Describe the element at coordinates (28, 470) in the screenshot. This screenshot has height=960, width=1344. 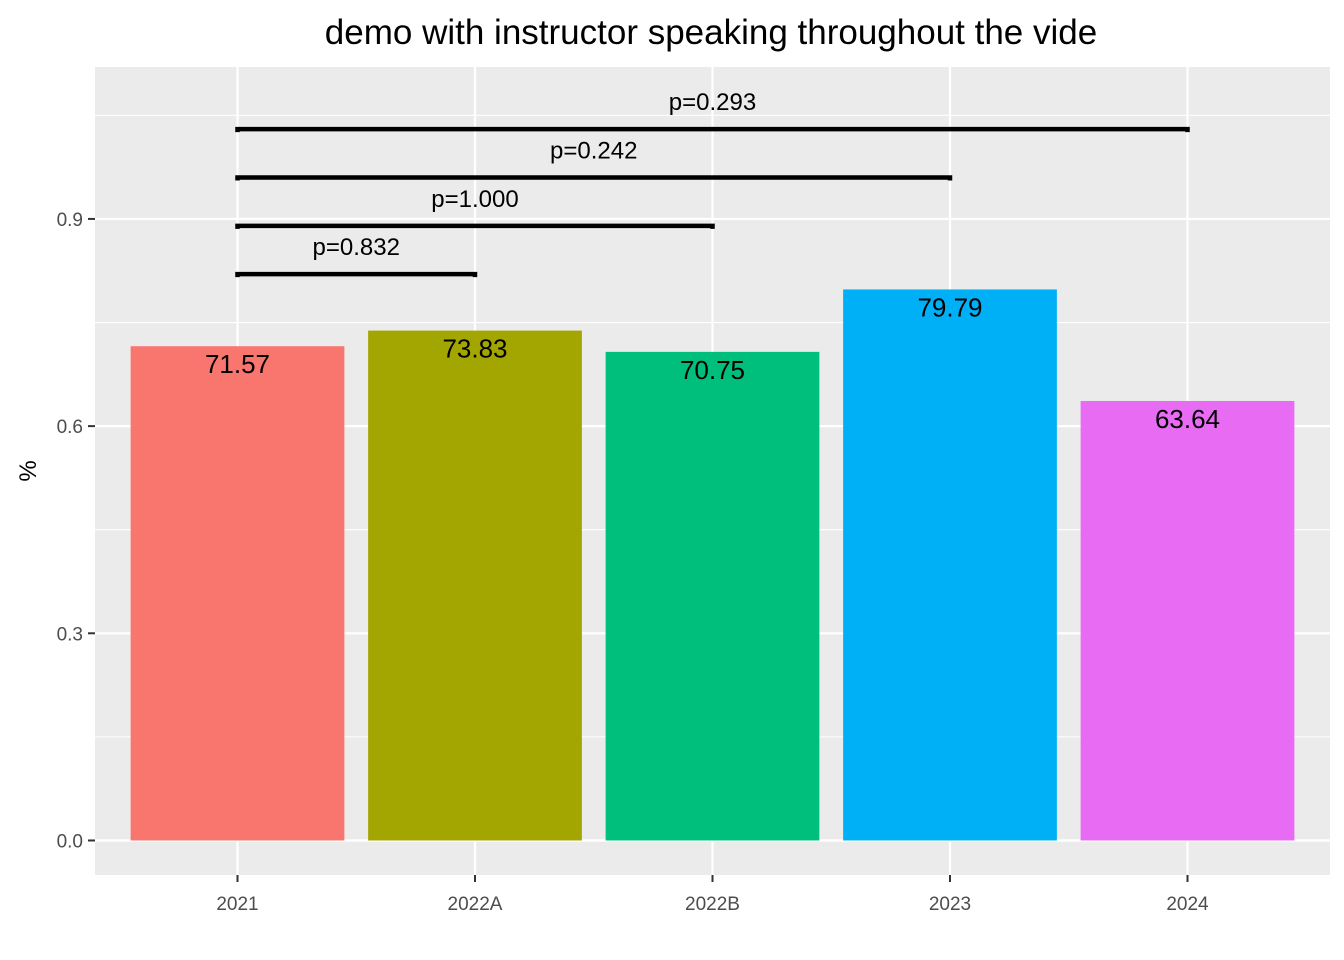
I see `y-axis-title: %` at that location.